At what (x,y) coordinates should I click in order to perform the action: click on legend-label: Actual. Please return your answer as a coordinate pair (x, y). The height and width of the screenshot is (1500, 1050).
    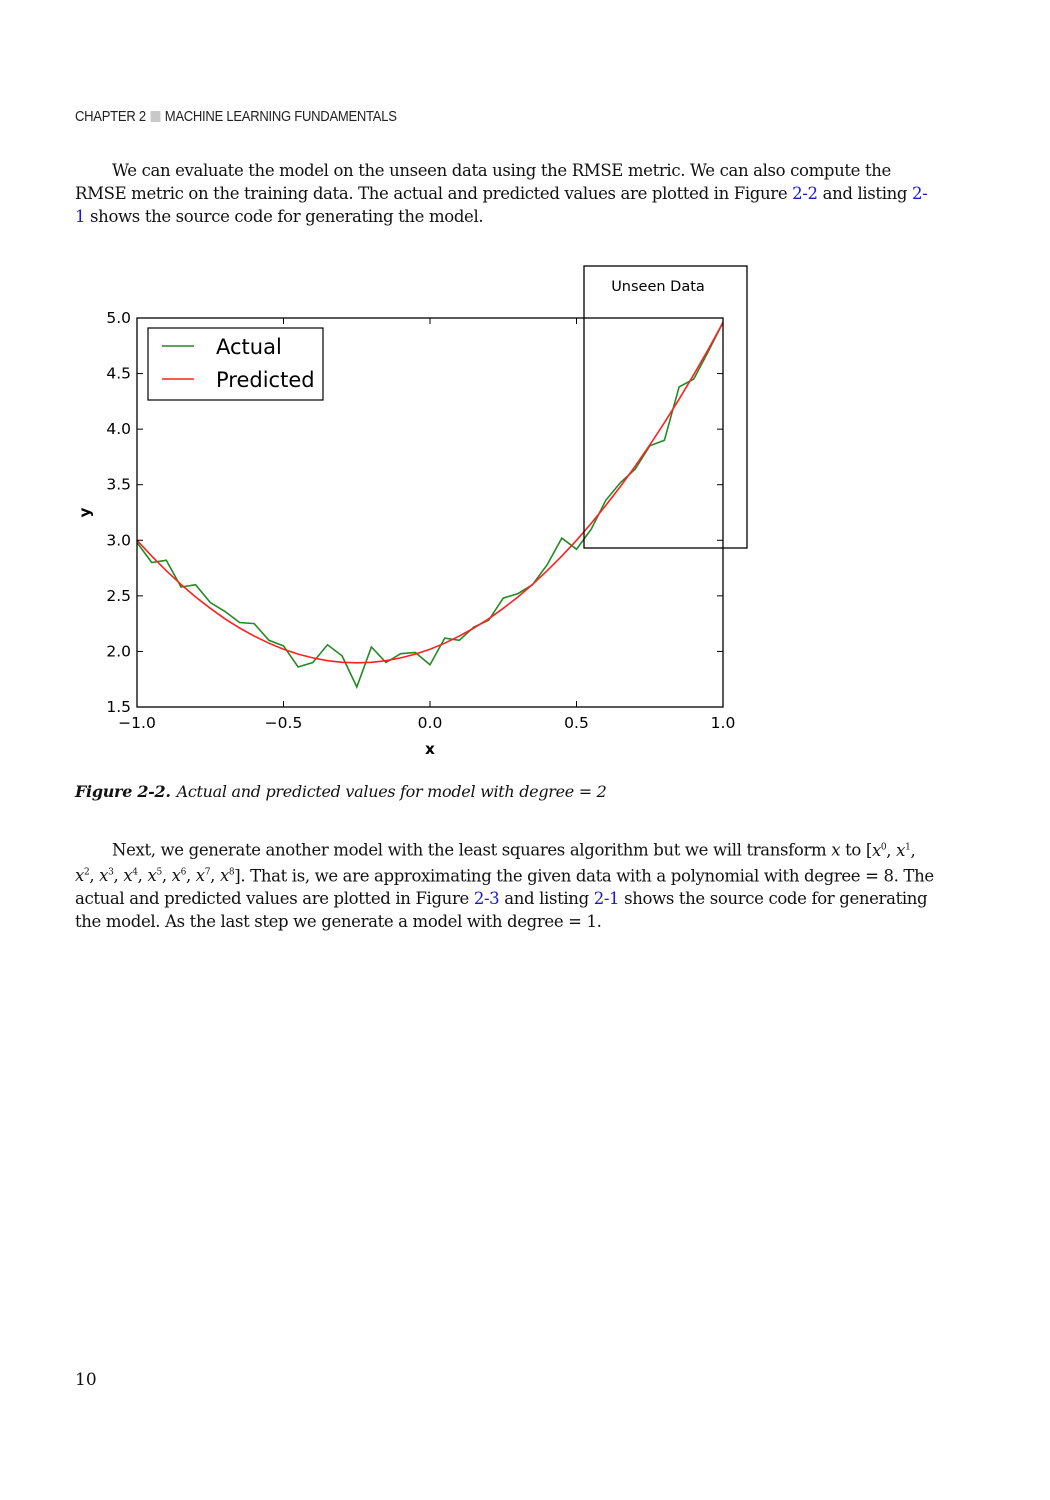
    Looking at the image, I should click on (249, 347).